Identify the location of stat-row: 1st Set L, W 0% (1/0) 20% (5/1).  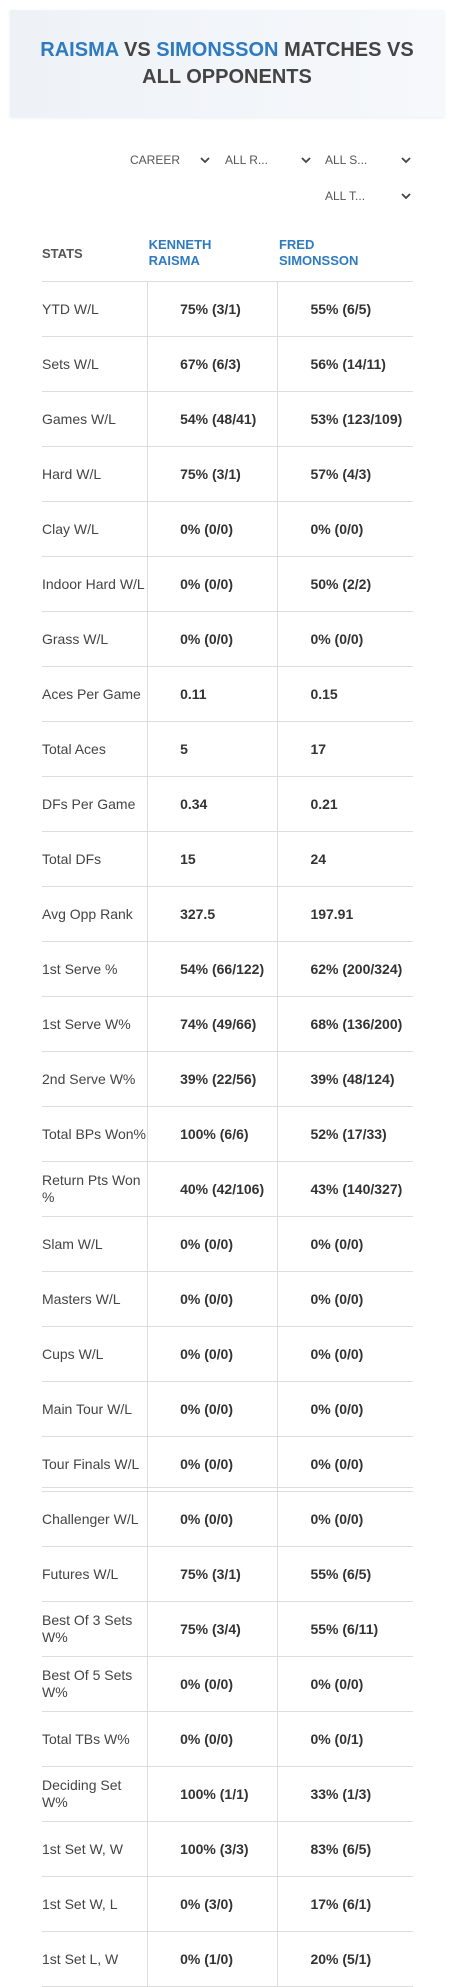
(227, 1959).